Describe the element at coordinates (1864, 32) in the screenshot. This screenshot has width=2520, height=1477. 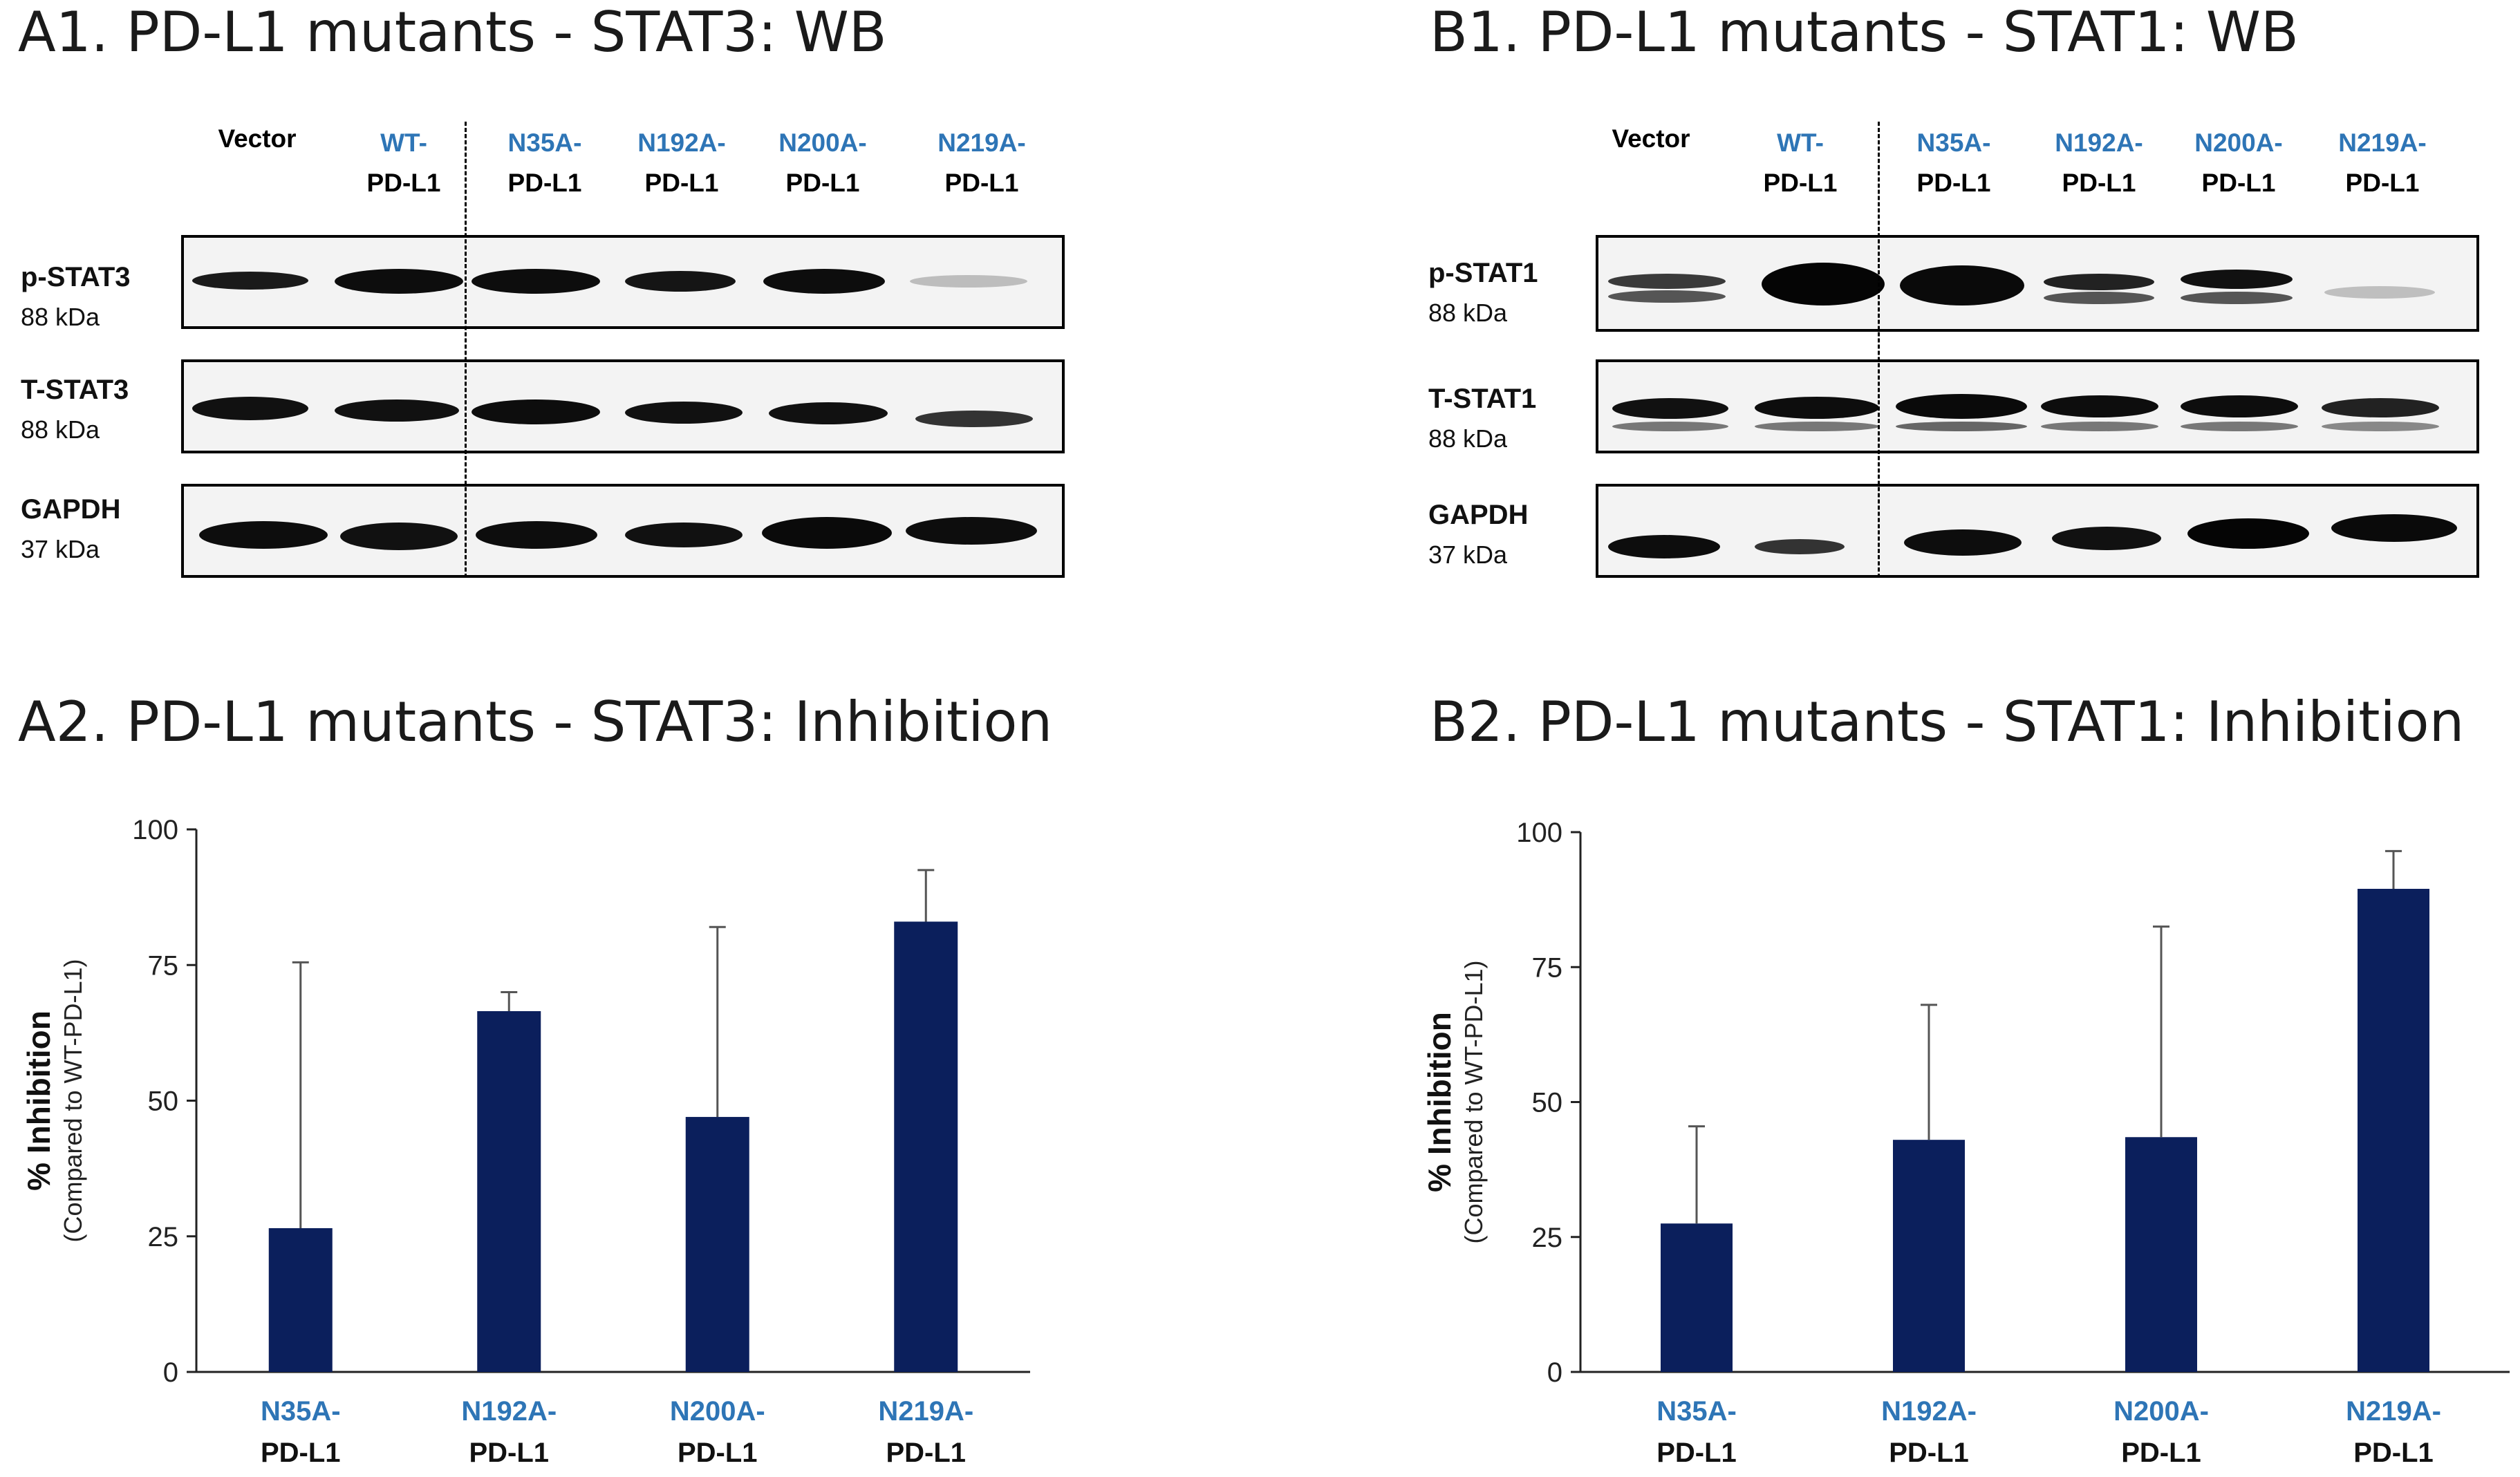
I see `panel-b1-title: B1. PD-L1 mutants - STAT1: WB` at that location.